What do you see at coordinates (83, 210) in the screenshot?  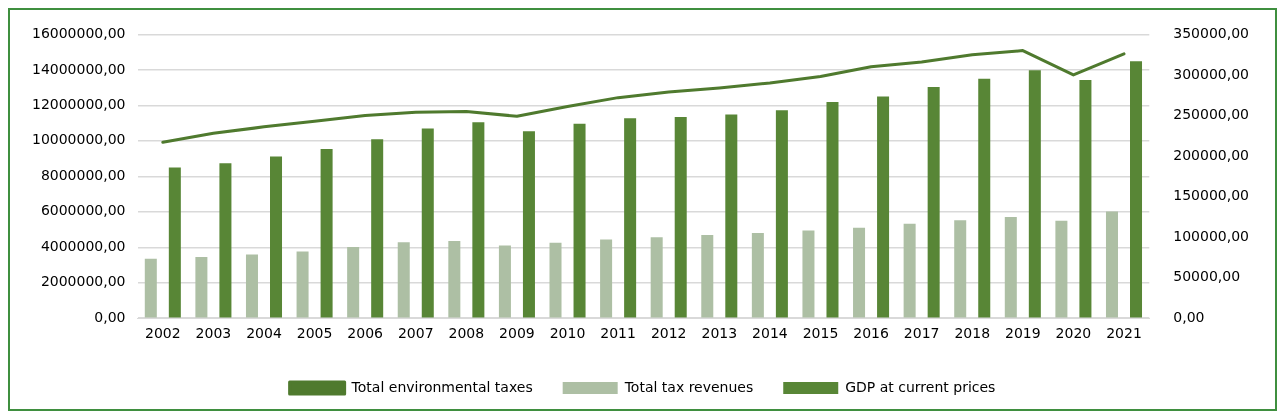 I see `y-tick-label: 6000000,00` at bounding box center [83, 210].